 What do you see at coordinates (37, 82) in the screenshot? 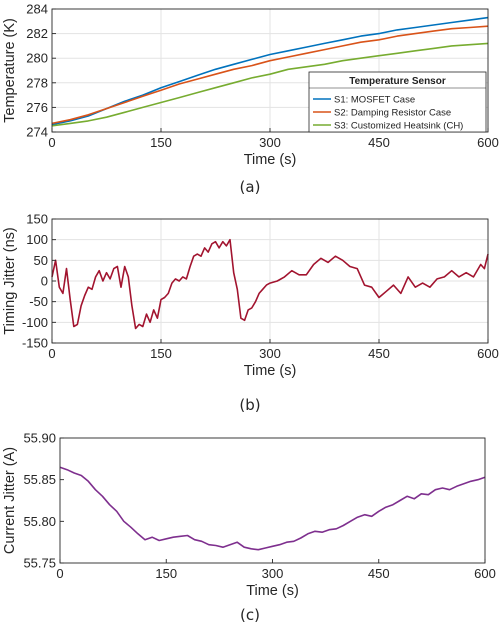
I see `y-tick-label: 278` at bounding box center [37, 82].